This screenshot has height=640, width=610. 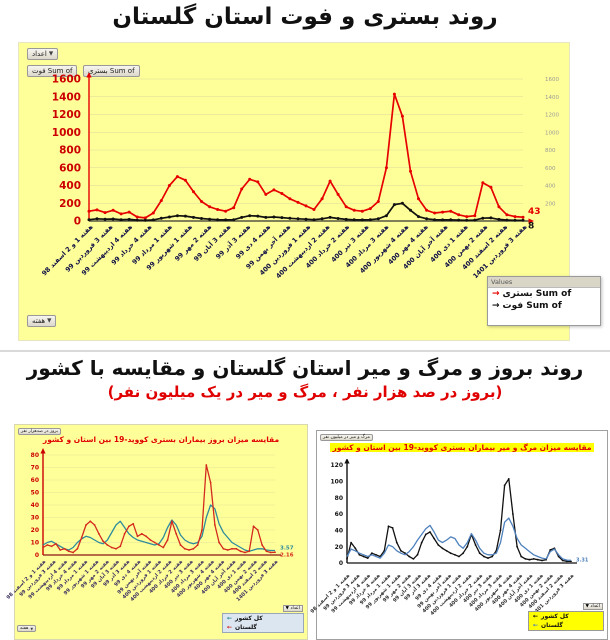 What do you see at coordinates (478, 589) in the screenshot?
I see `x-axis-label: هفته 3 تیر 400` at bounding box center [478, 589].